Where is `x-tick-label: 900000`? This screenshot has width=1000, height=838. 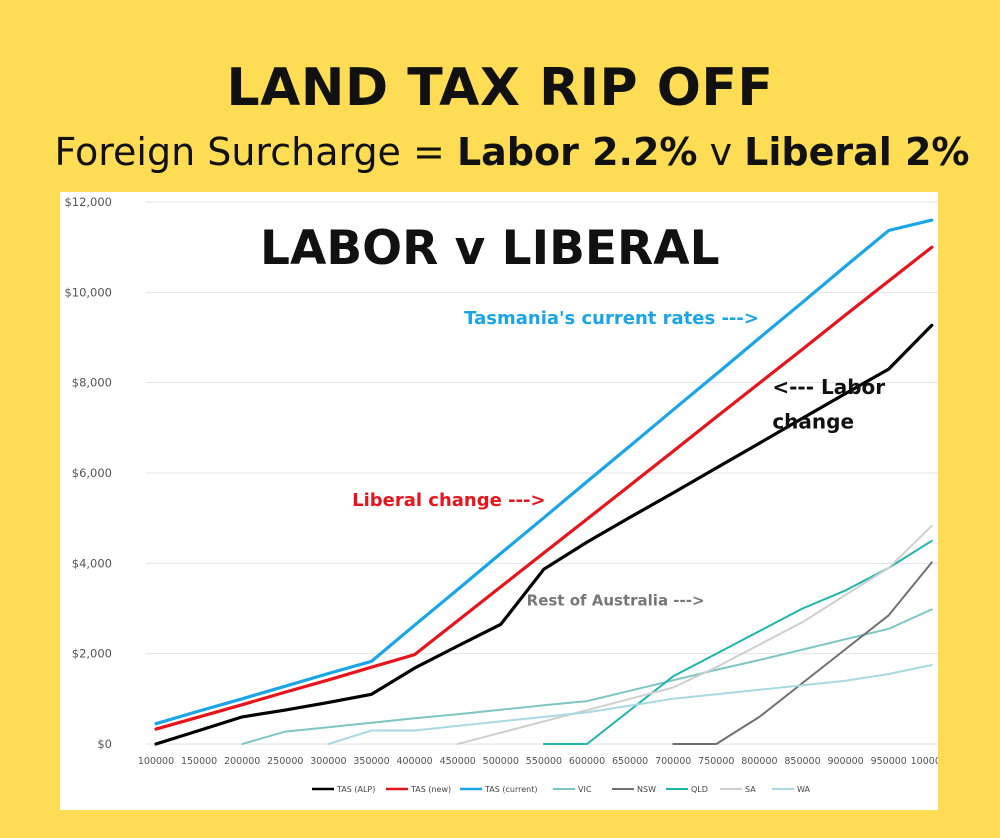
x-tick-label: 900000 is located at coordinates (845, 761).